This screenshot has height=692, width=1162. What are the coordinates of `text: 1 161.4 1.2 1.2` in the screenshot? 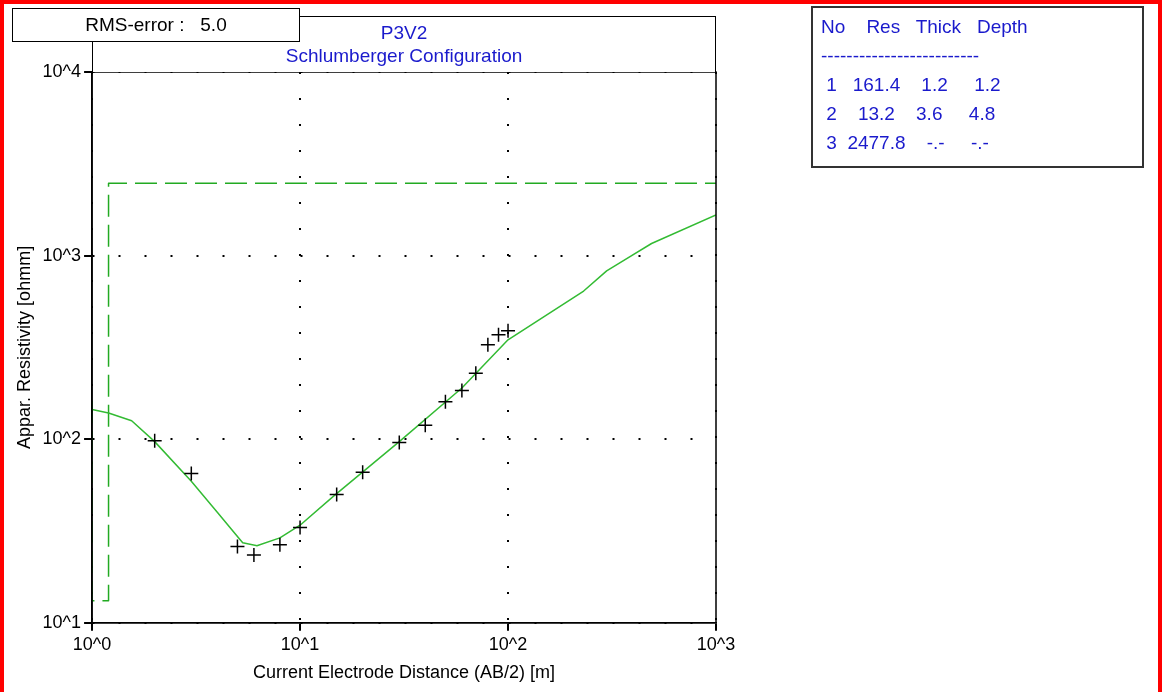 It's located at (913, 84).